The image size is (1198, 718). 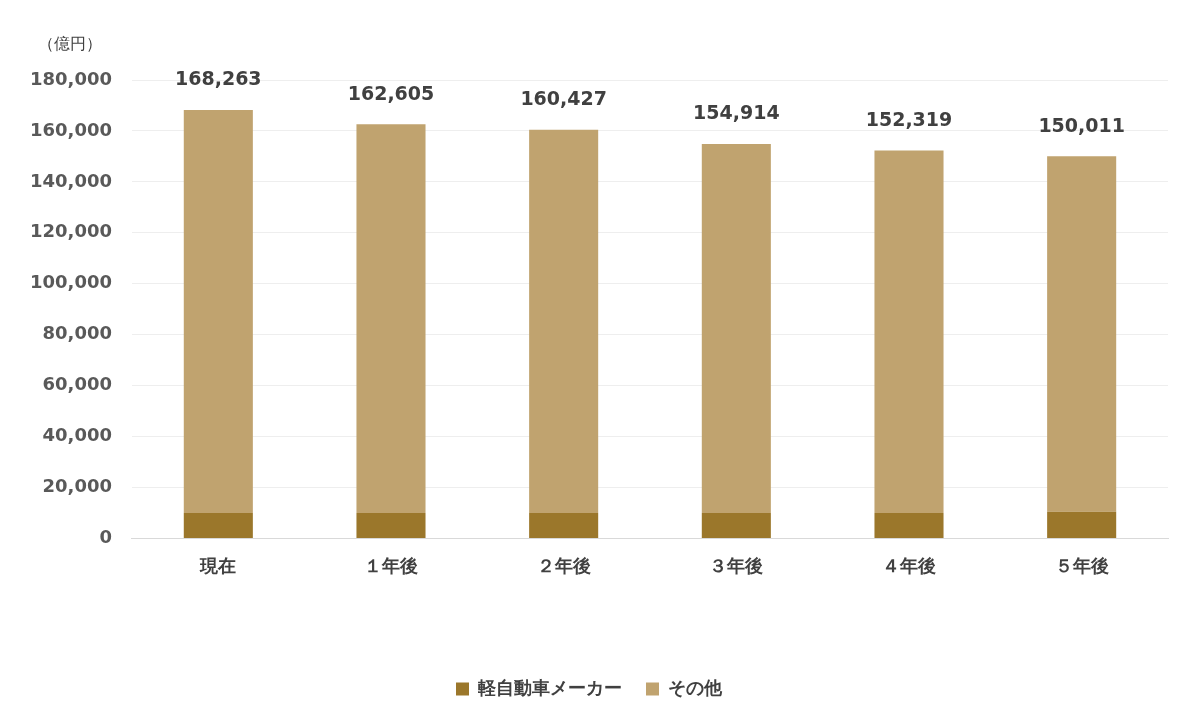 I want to click on y-tick-label: 60,000, so click(x=77, y=384).